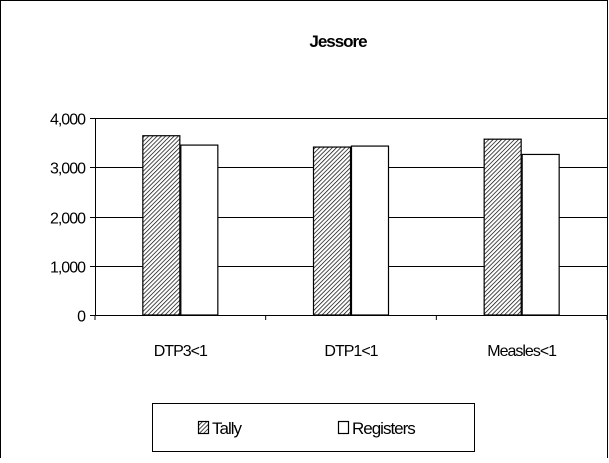  What do you see at coordinates (338, 41) in the screenshot?
I see `chart-title: Jessore` at bounding box center [338, 41].